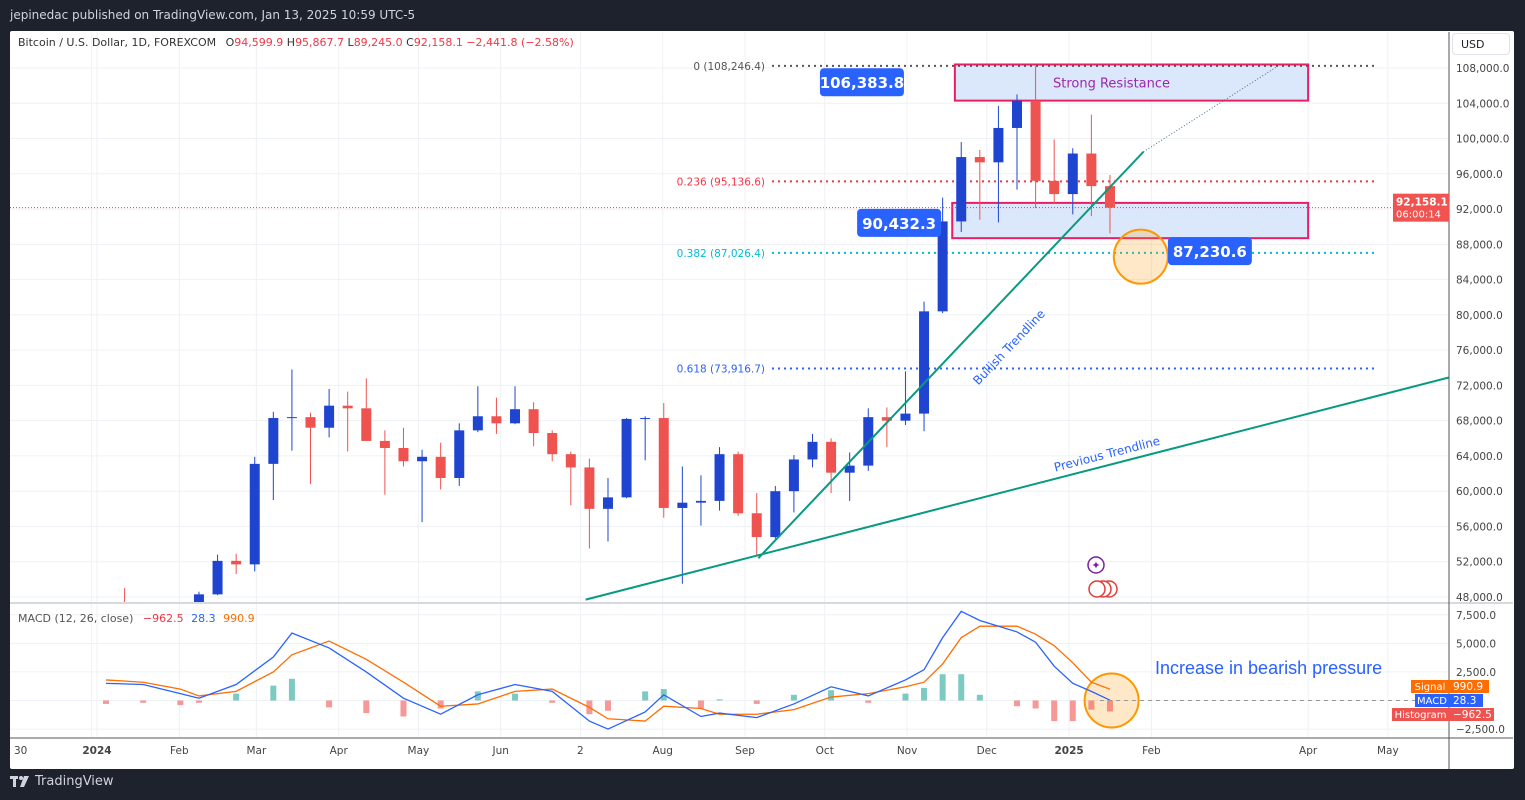 Image resolution: width=1525 pixels, height=800 pixels. I want to click on time-axis-label: Apr, so click(1308, 751).